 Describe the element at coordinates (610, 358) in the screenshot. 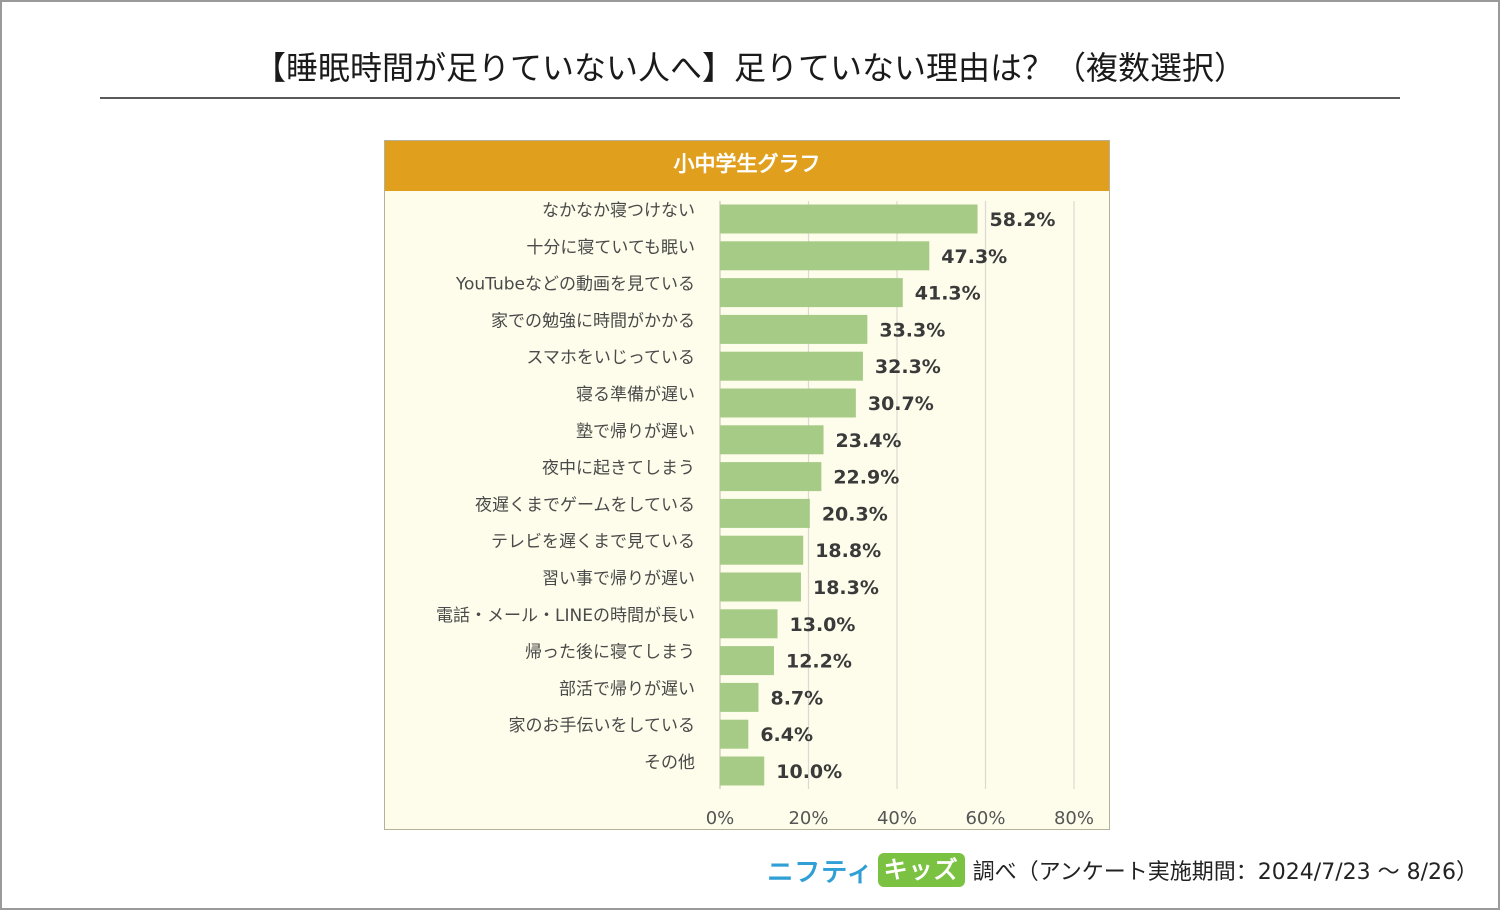

I see `category-label: スマホをいじっている` at that location.